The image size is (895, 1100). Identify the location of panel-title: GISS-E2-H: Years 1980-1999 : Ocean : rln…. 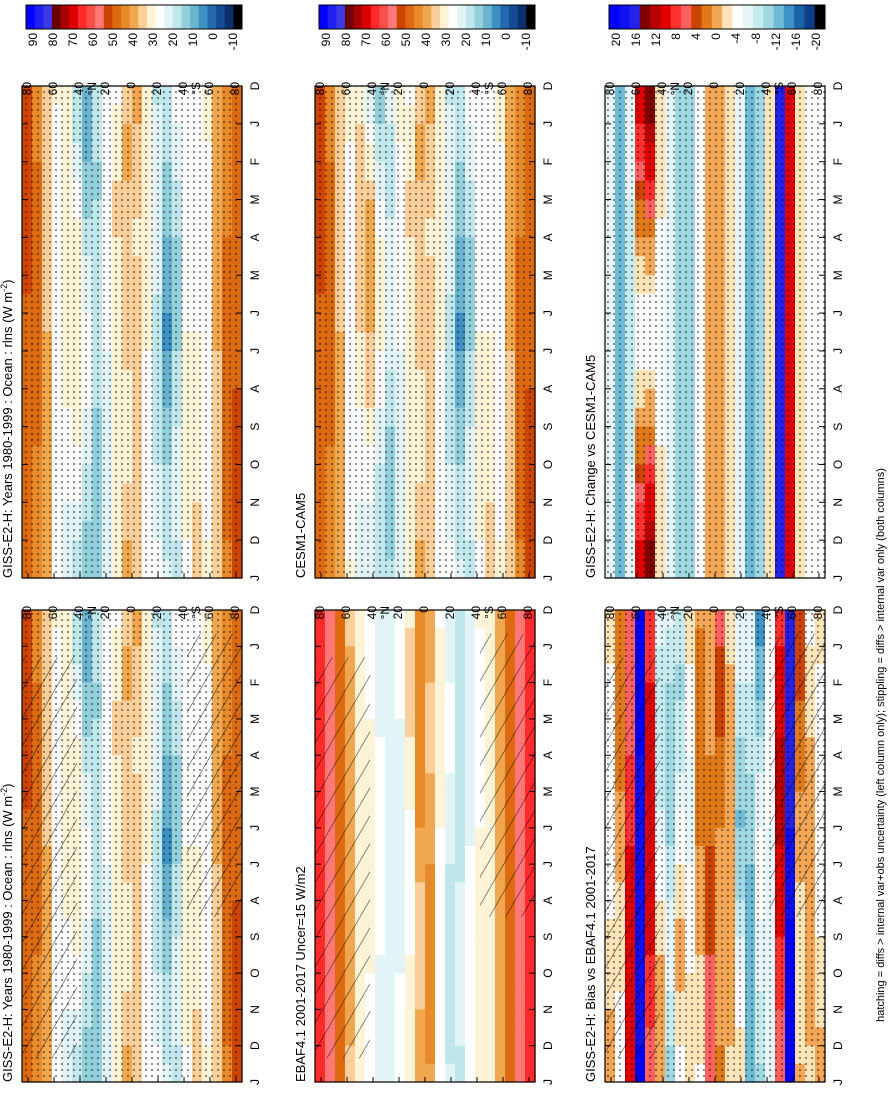
(7, 933).